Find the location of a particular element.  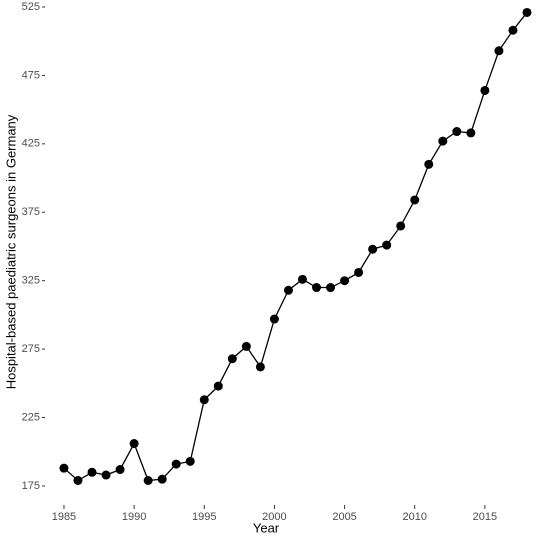

x-tick-label: 2000 is located at coordinates (274, 517).